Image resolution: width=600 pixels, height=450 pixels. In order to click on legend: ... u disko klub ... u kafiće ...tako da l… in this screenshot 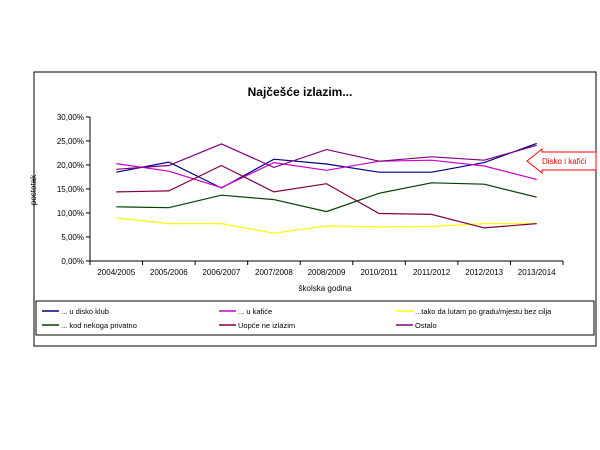, I will do `click(297, 318)`.